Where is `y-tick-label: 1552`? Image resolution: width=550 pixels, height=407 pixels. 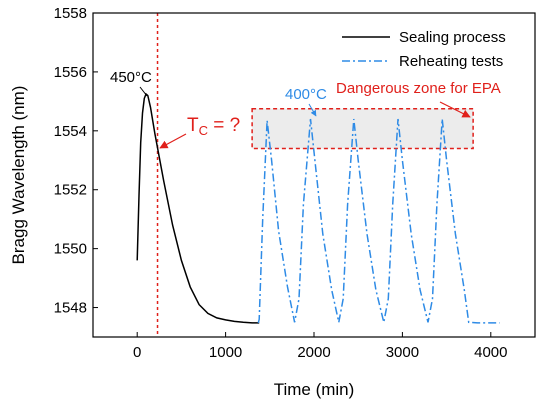 y-tick-label: 1552 is located at coordinates (70, 190).